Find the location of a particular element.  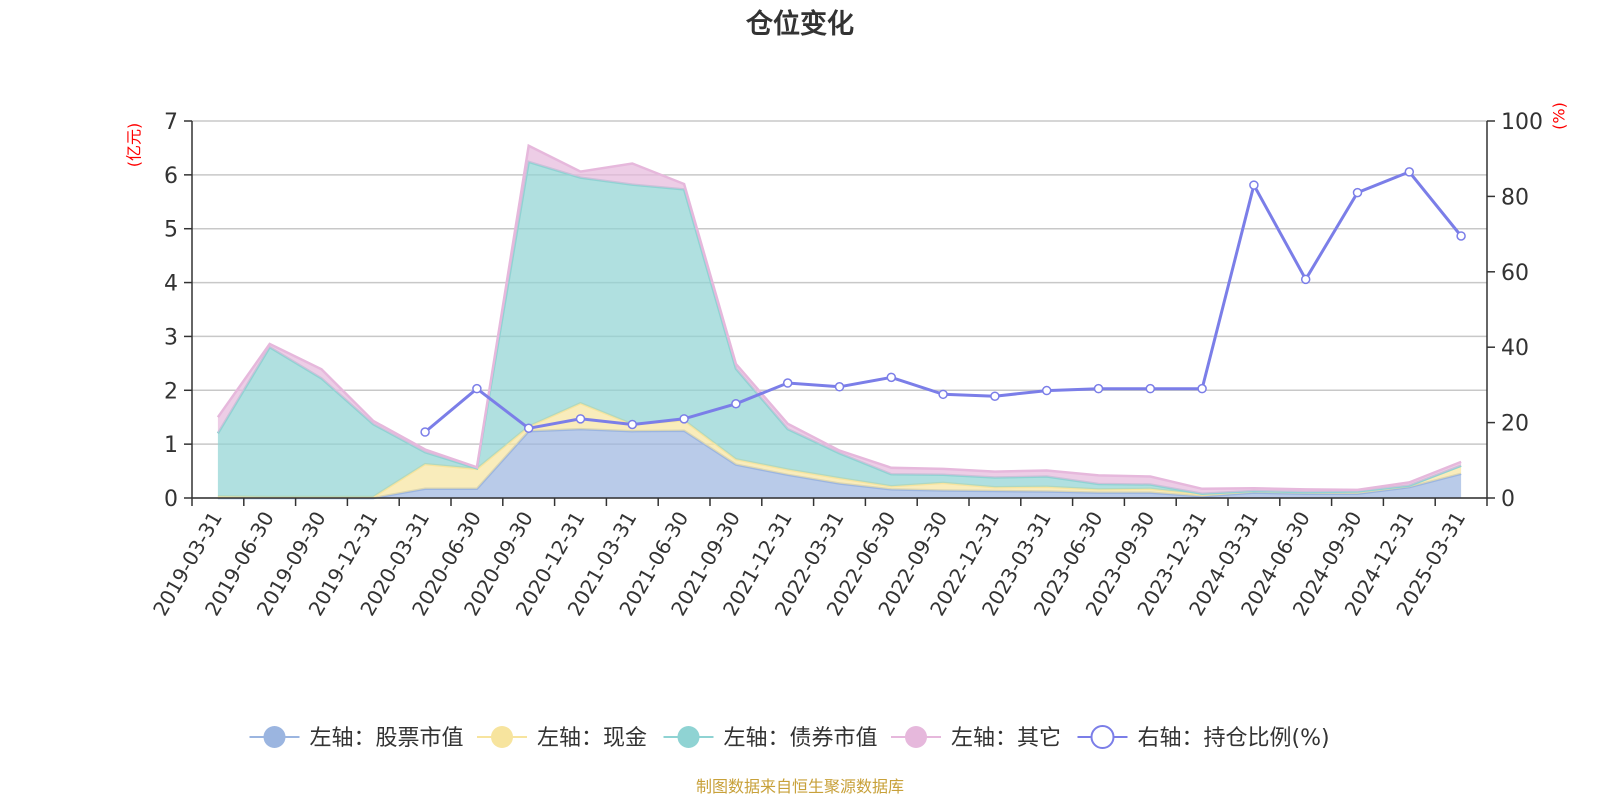

right-tick-label: 0 is located at coordinates (1508, 499).